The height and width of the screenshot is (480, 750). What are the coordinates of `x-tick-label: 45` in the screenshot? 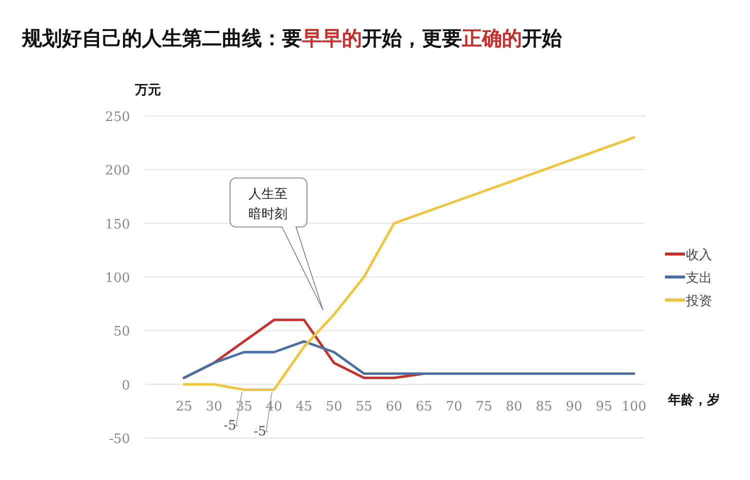 It's located at (304, 406).